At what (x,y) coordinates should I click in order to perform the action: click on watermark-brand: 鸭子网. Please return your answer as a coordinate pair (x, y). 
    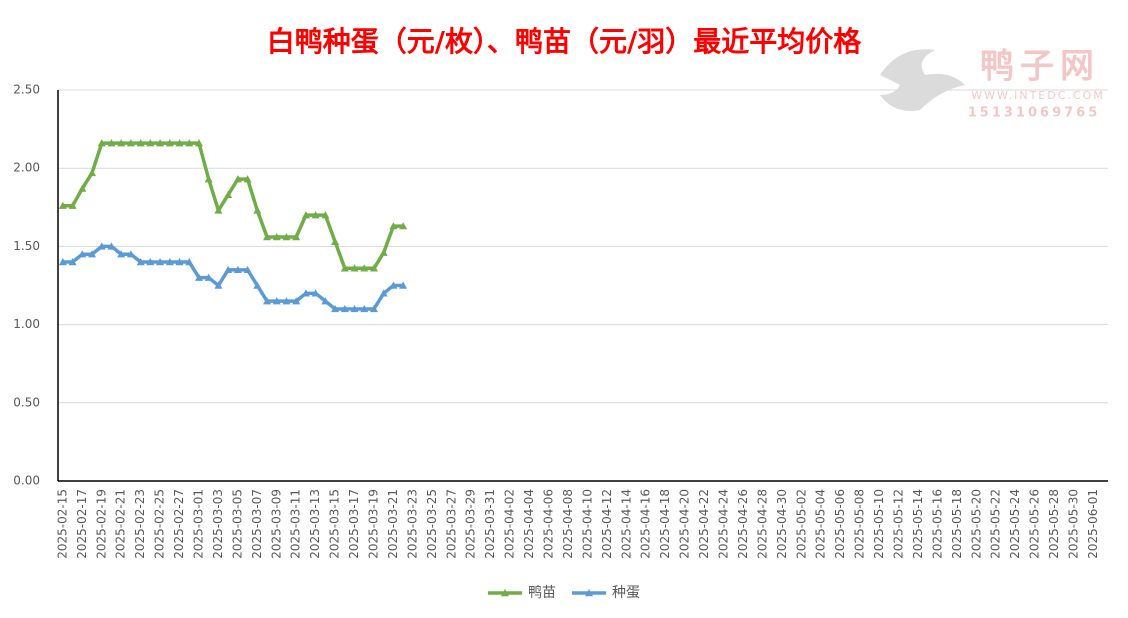
    Looking at the image, I should click on (1040, 67).